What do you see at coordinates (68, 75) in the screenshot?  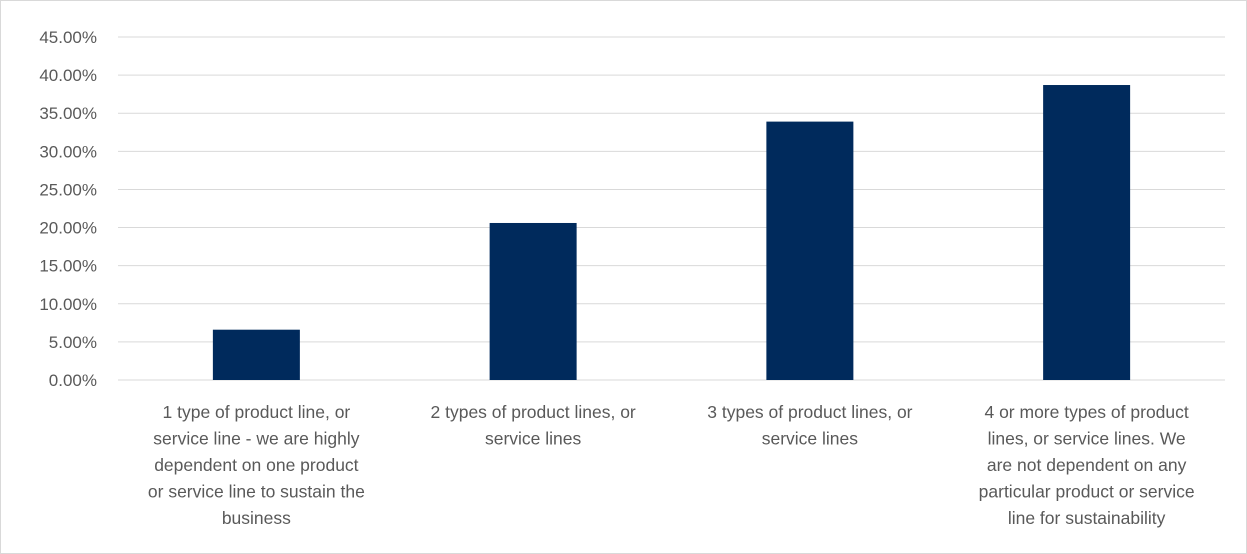 I see `y-tick-label: 40.00%` at bounding box center [68, 75].